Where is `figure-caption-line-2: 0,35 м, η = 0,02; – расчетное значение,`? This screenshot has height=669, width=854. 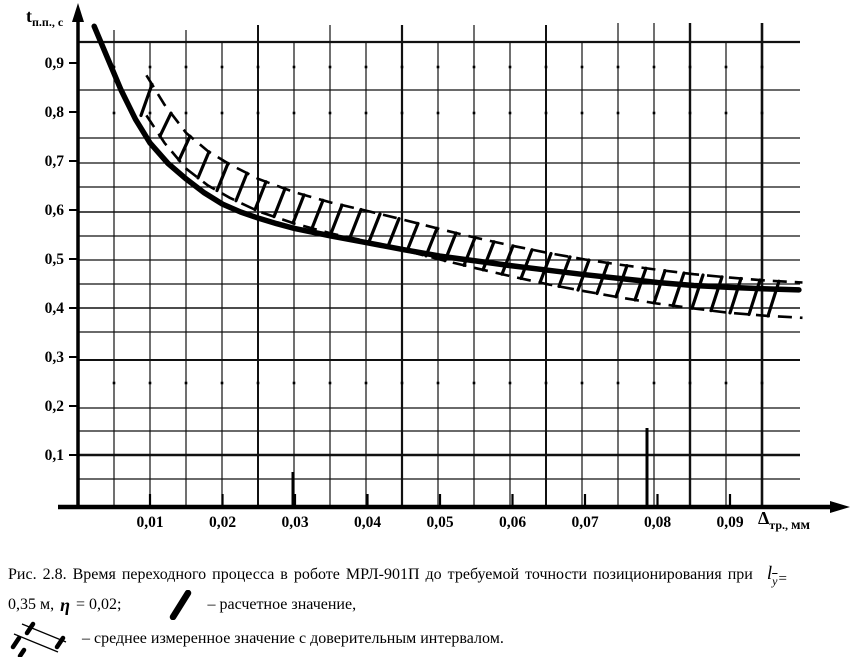 figure-caption-line-2: 0,35 м, η = 0,02; – расчетное значение, is located at coordinates (182, 605).